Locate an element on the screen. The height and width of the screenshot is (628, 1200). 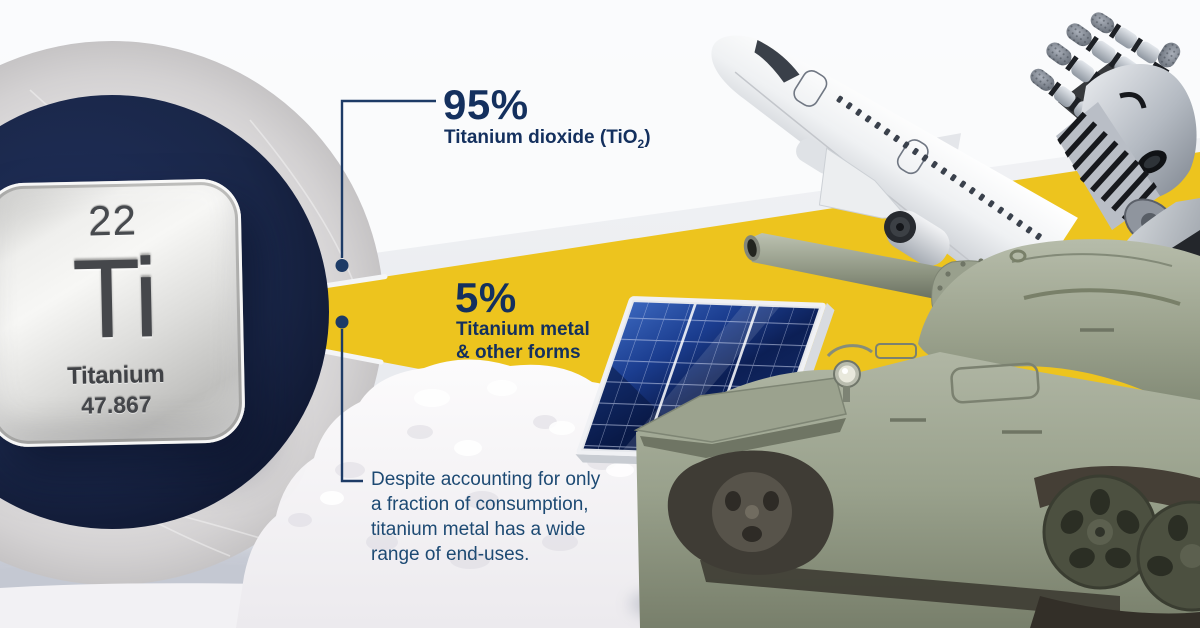
airplane-icon is located at coordinates (894, 172).